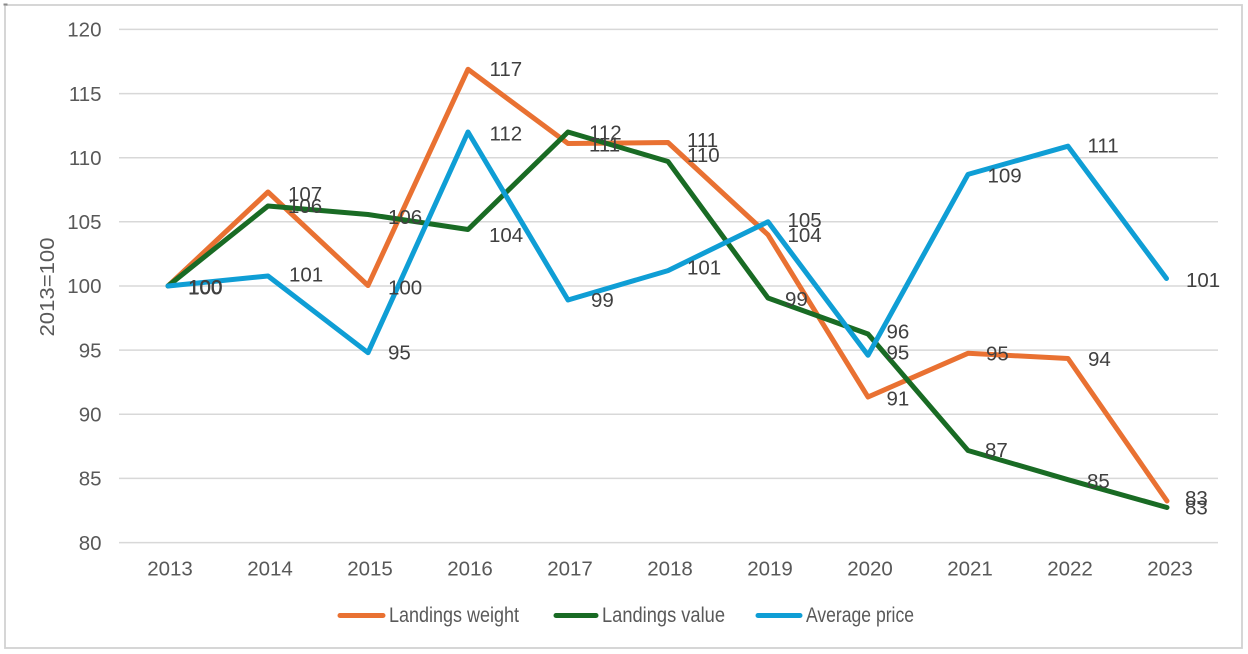 This screenshot has height=654, width=1248. Describe the element at coordinates (84, 30) in the screenshot. I see `svg-text: 120` at that location.